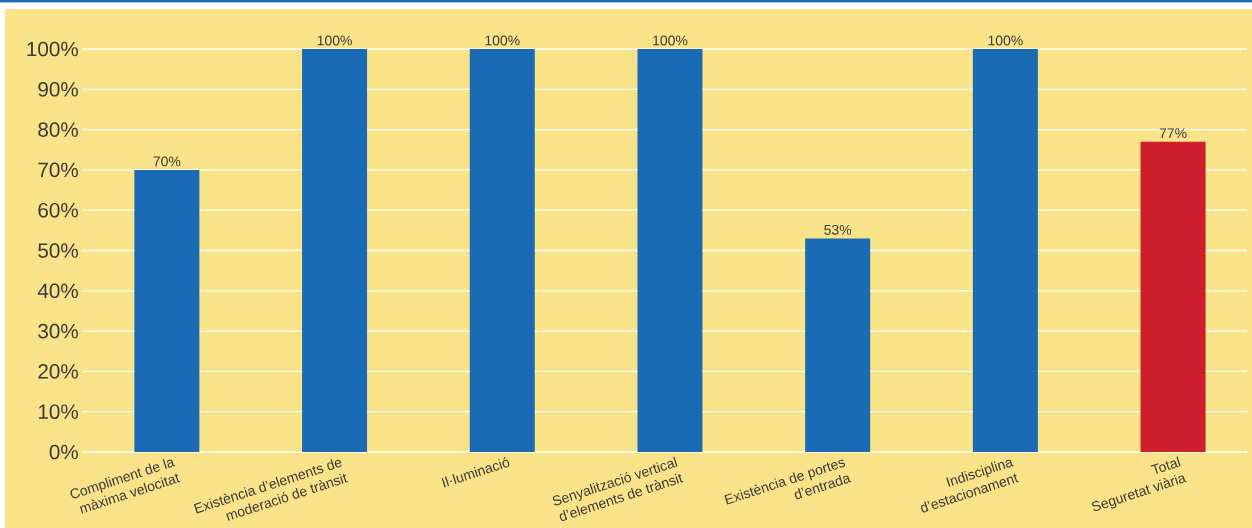 The width and height of the screenshot is (1252, 528). What do you see at coordinates (58, 331) in the screenshot?
I see `y-tick-label: 30%` at bounding box center [58, 331].